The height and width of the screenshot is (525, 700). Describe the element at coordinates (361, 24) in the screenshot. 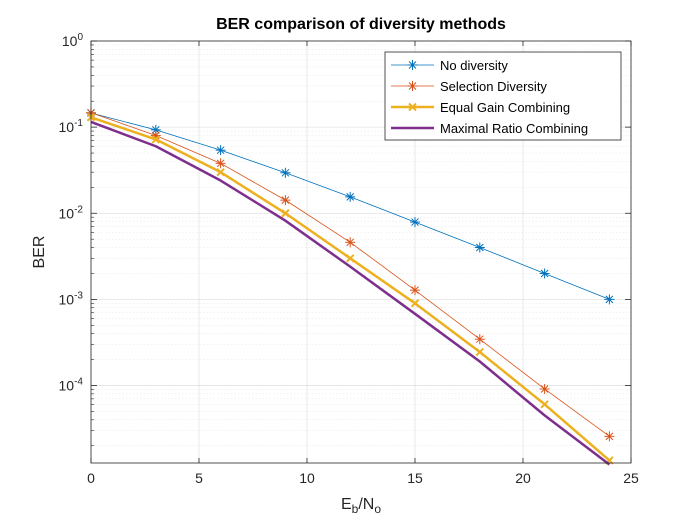

I see `chart-title: BER comparison of diversity methods` at that location.